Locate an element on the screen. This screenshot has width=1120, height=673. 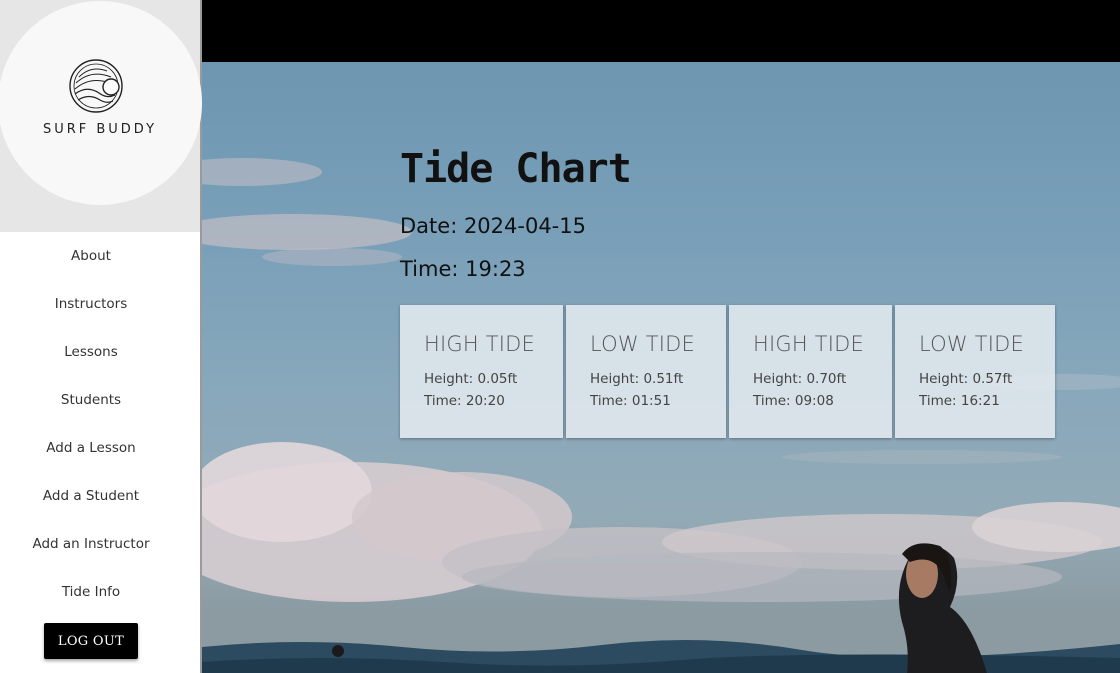
tide-card: HIGH TIDE Height: 0.05ft Time: 20:20 is located at coordinates (481, 371).